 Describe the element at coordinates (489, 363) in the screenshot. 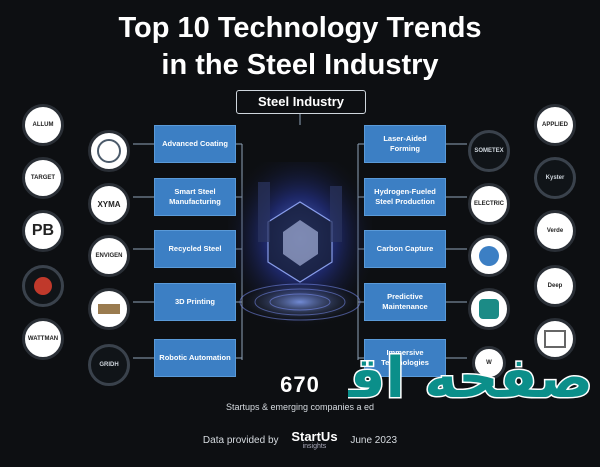

I see `startup-logo: W` at that location.